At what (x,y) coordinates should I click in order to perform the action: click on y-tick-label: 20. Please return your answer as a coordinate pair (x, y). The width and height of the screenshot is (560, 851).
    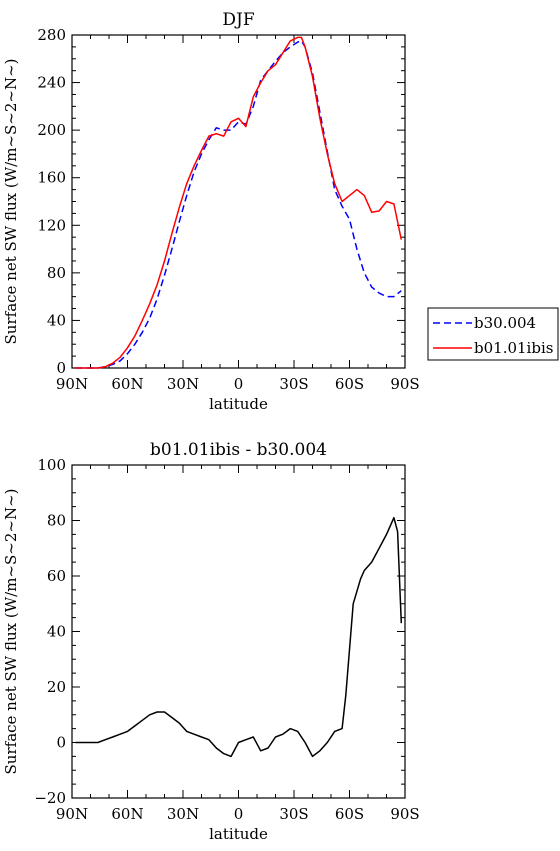
    Looking at the image, I should click on (56, 687).